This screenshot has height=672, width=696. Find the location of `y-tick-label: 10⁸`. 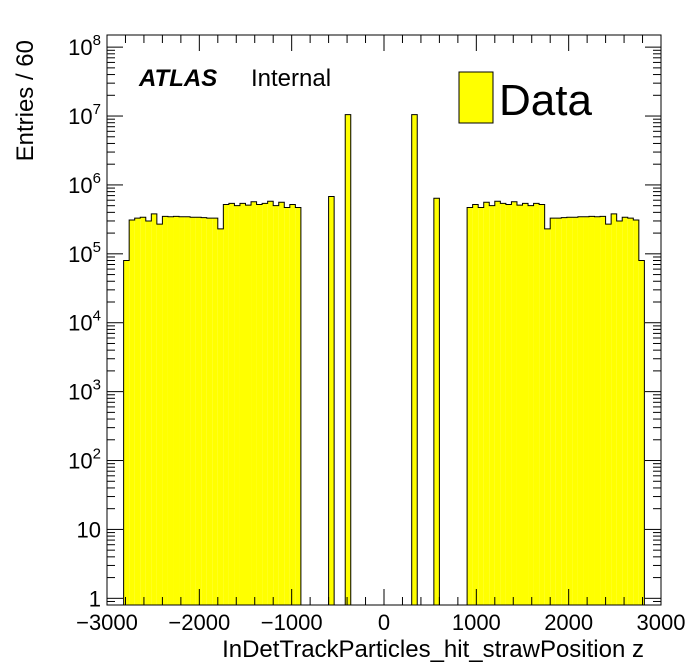

y-tick-label: 10⁸ is located at coordinates (84, 46).